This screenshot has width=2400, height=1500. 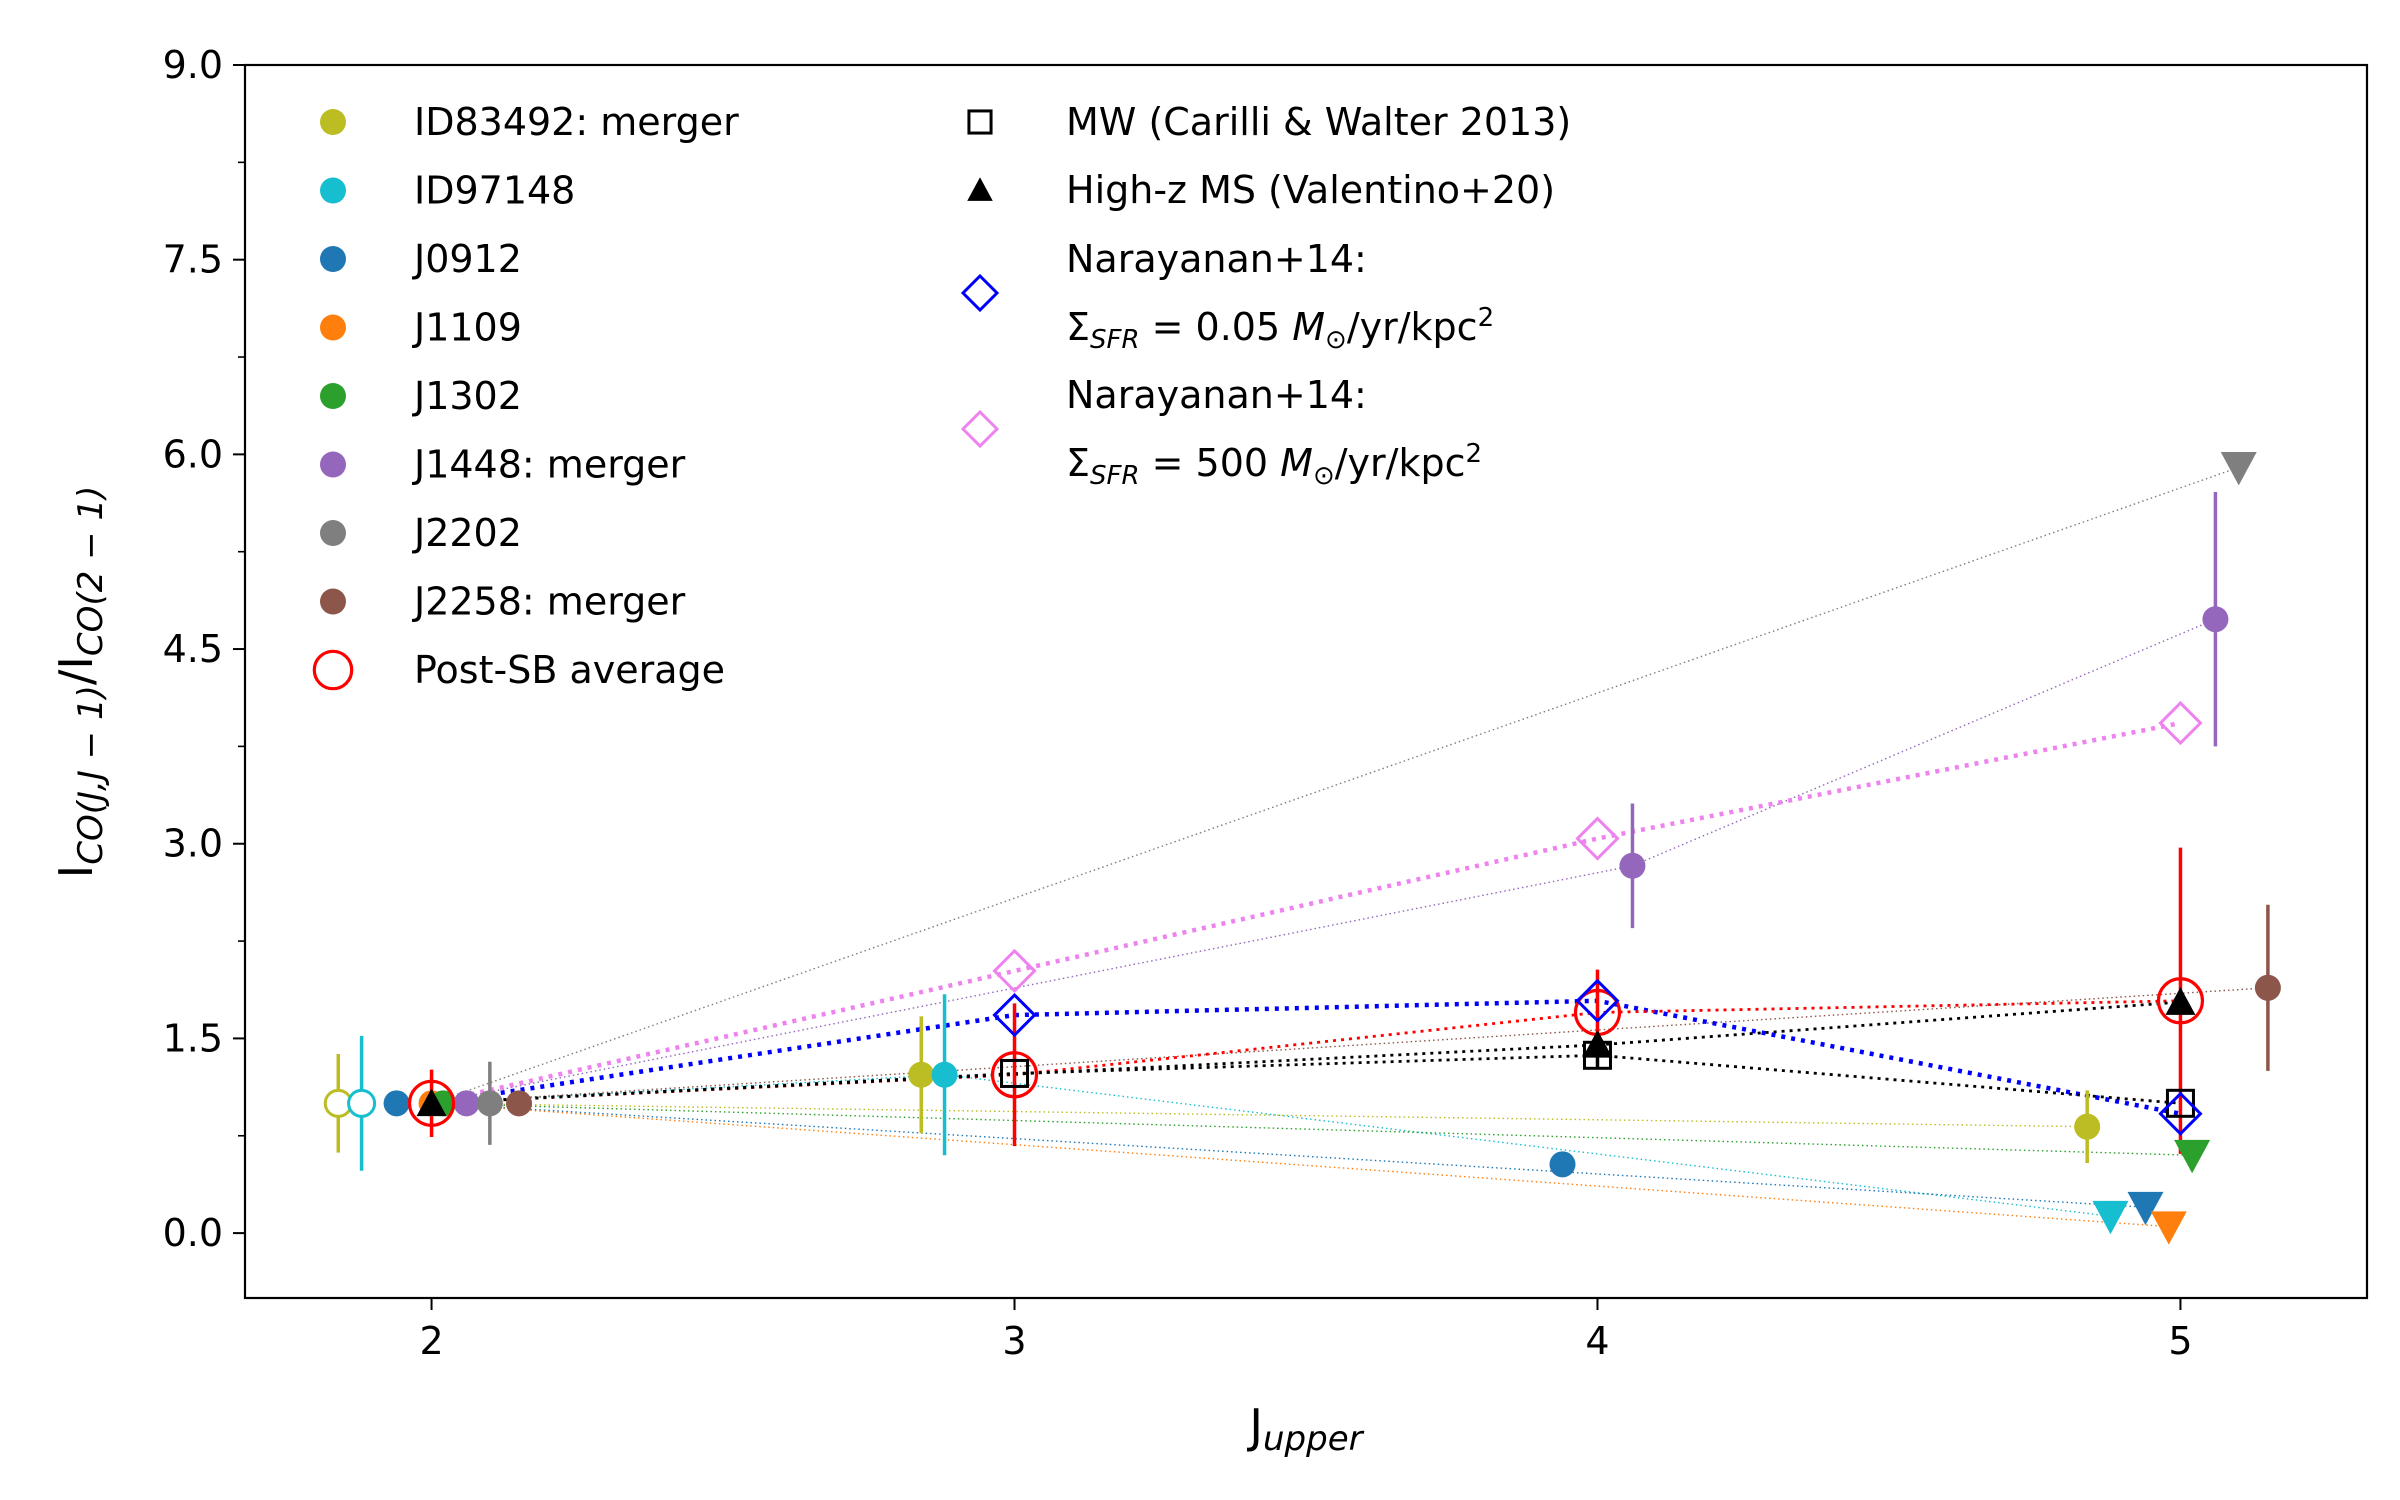 I want to click on legend-label: J1109, so click(x=467, y=328).